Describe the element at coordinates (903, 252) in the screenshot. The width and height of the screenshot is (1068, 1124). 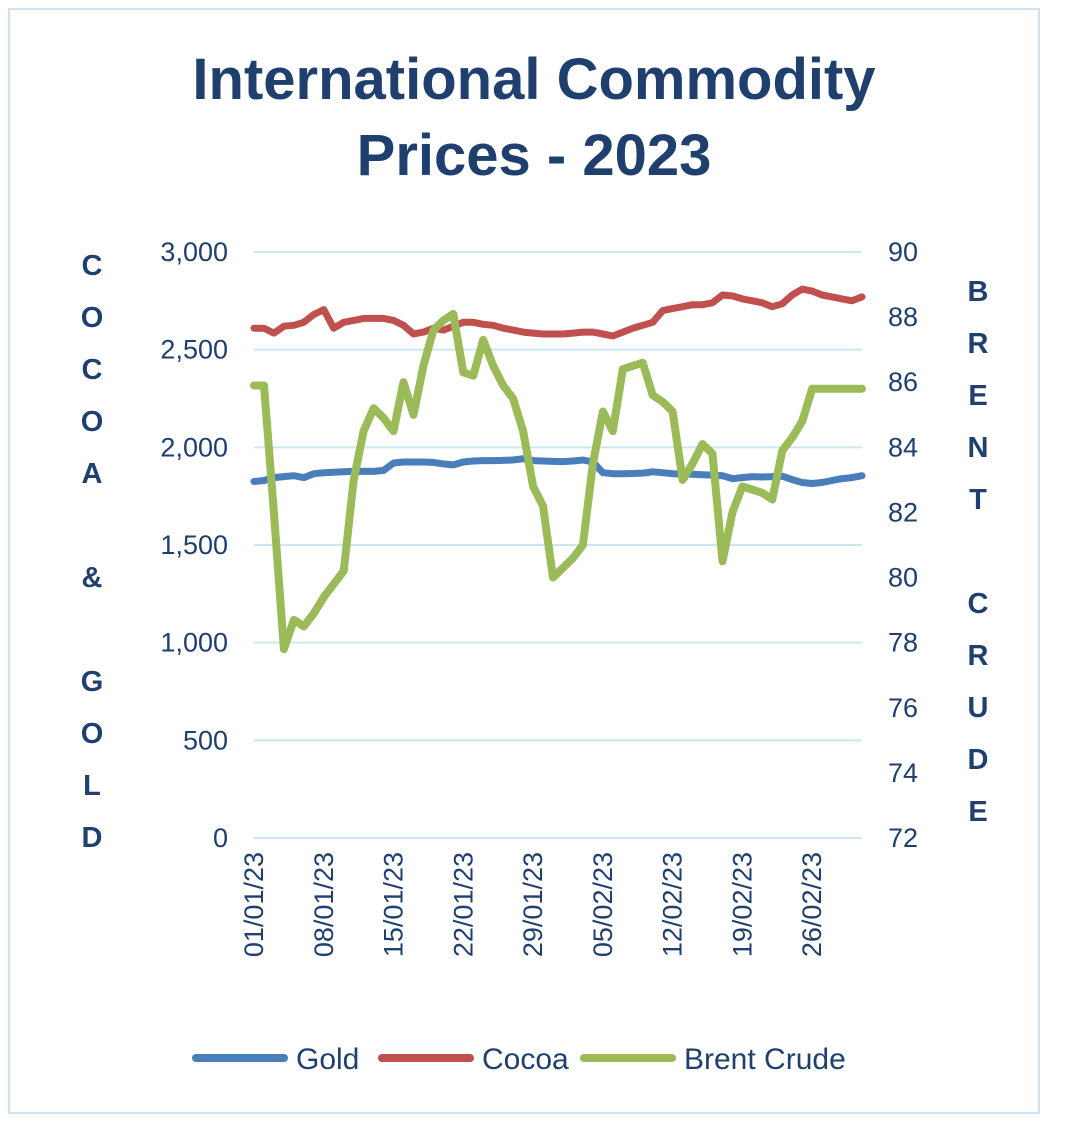
I see `y-right-tick-label: 90` at that location.